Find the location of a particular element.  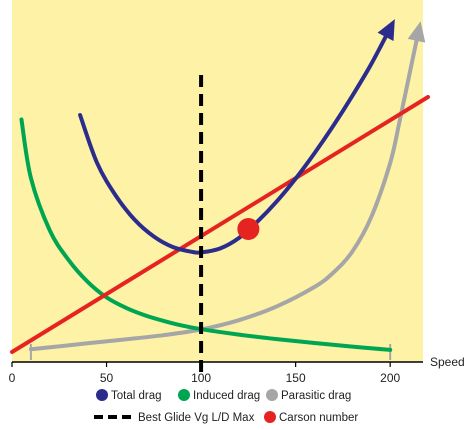

x-tick-label-50: 50 is located at coordinates (107, 378).